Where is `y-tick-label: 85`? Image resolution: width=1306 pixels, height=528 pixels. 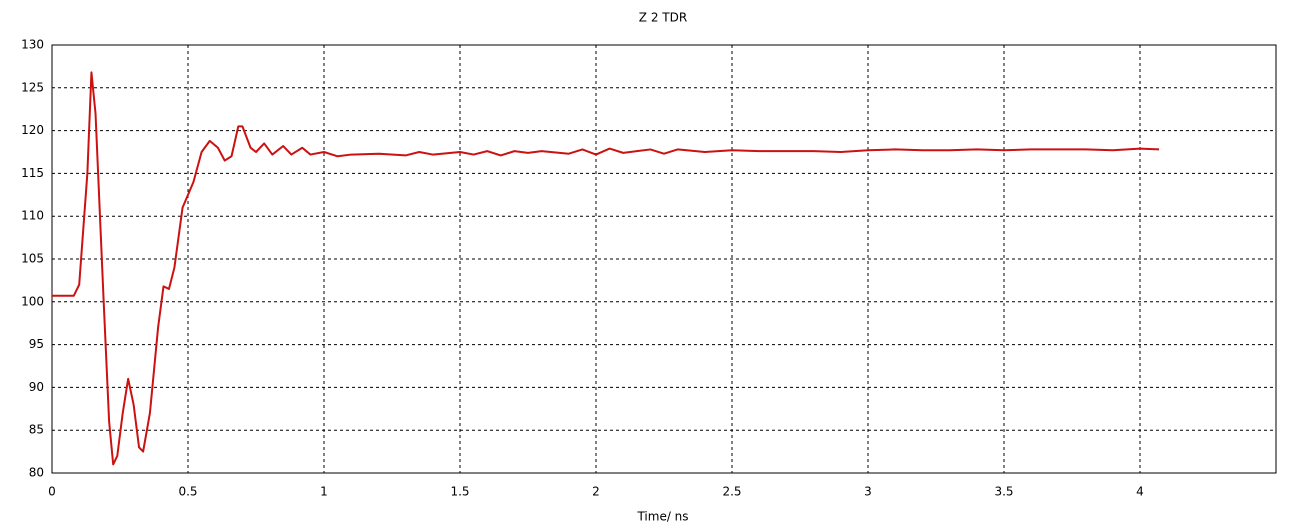
y-tick-label: 85 is located at coordinates (36, 430).